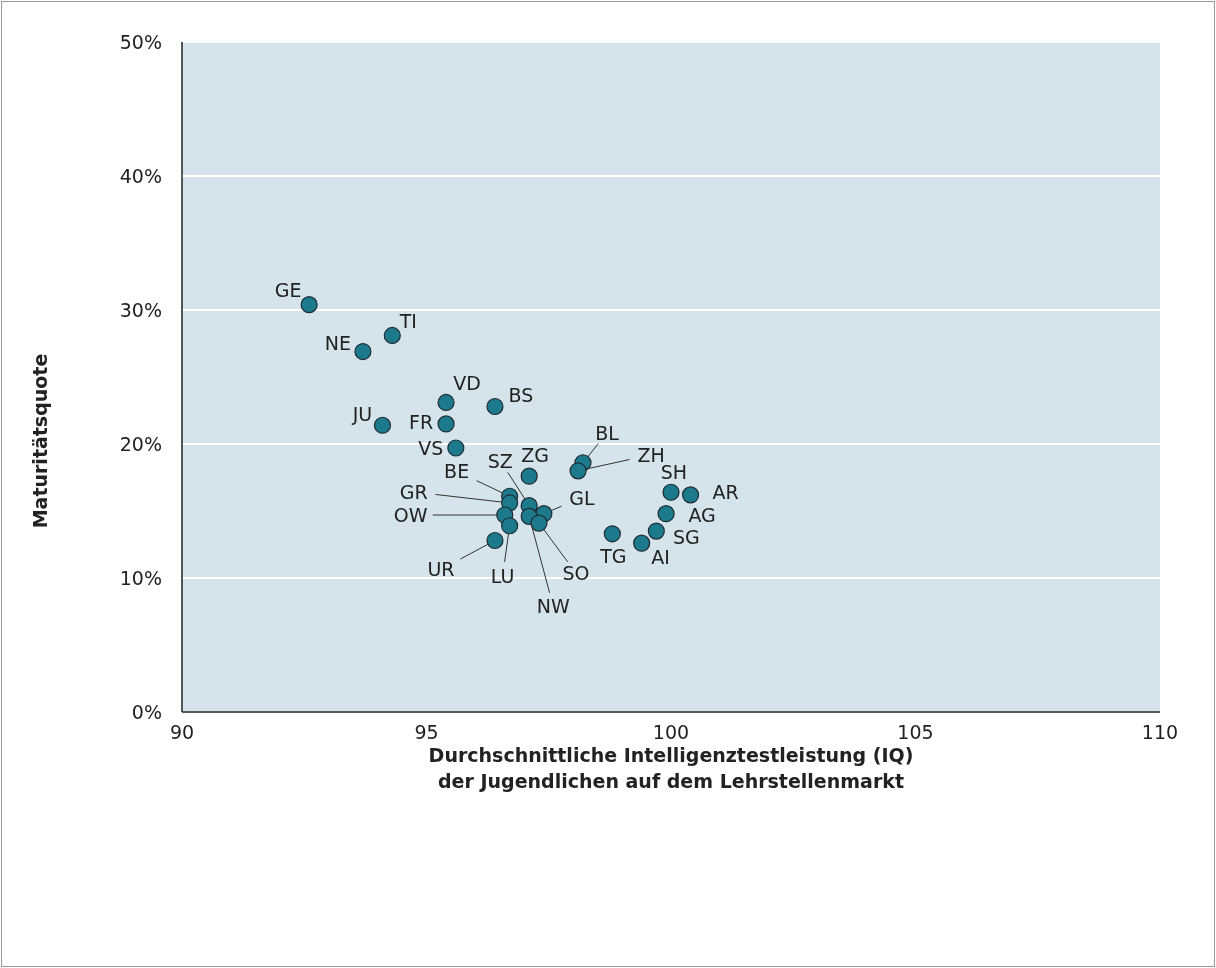 The width and height of the screenshot is (1216, 968). What do you see at coordinates (457, 471) in the screenshot?
I see `annotation: BE` at bounding box center [457, 471].